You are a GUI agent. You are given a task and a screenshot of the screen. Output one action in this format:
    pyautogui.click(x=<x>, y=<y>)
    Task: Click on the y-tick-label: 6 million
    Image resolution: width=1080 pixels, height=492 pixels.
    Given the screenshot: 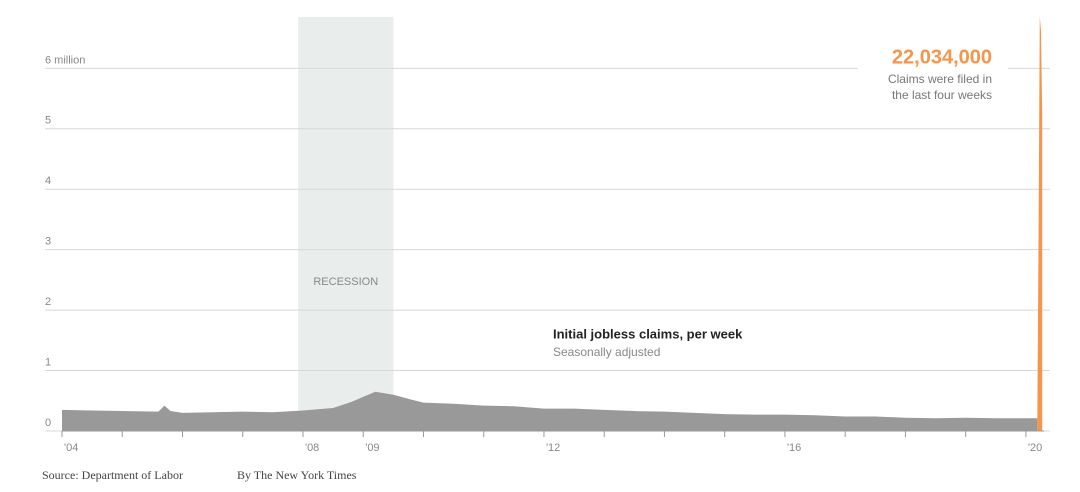 What is the action you would take?
    pyautogui.click(x=65, y=60)
    